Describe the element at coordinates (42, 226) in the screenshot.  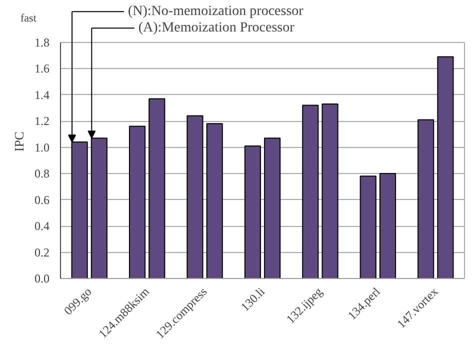
I see `y-tick-label: 0.4` at that location.